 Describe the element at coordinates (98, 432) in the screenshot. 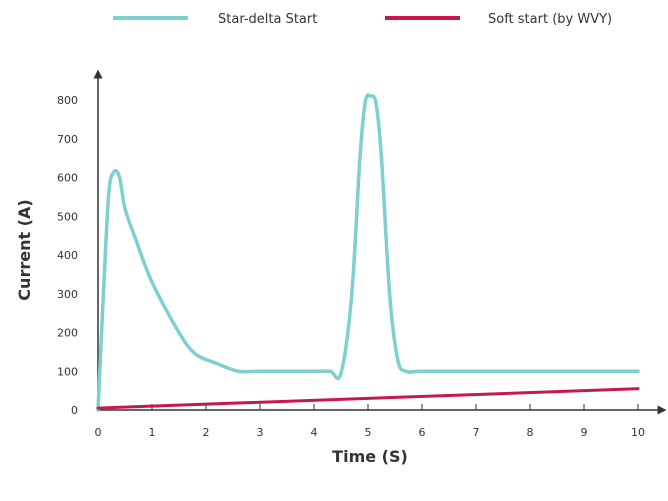

I see `x-tick-label: 0` at that location.